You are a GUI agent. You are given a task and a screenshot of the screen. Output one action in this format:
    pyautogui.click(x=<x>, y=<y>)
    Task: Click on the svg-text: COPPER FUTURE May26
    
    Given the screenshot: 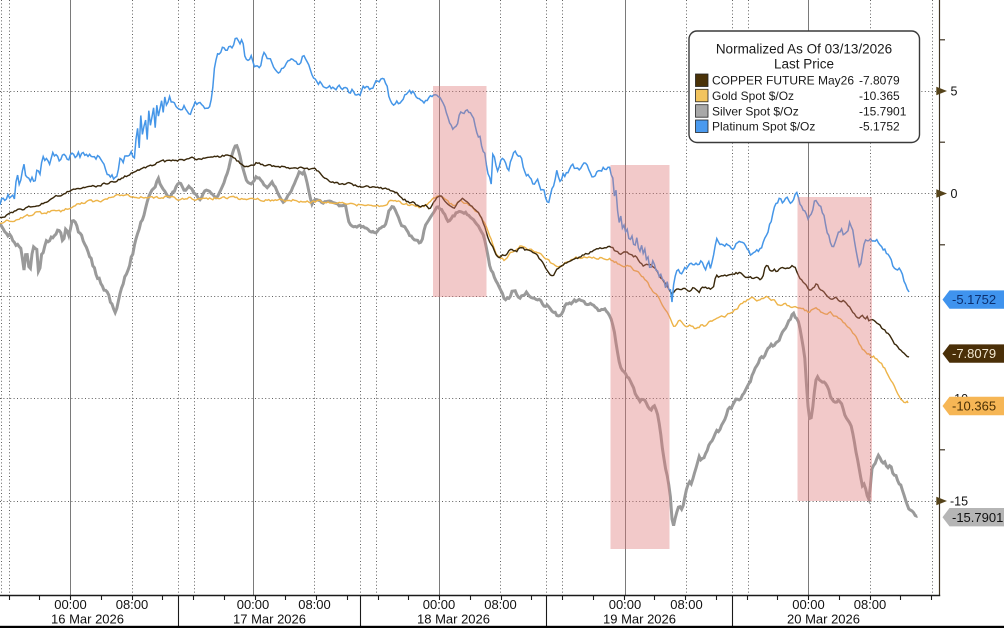 What is the action you would take?
    pyautogui.click(x=783, y=81)
    